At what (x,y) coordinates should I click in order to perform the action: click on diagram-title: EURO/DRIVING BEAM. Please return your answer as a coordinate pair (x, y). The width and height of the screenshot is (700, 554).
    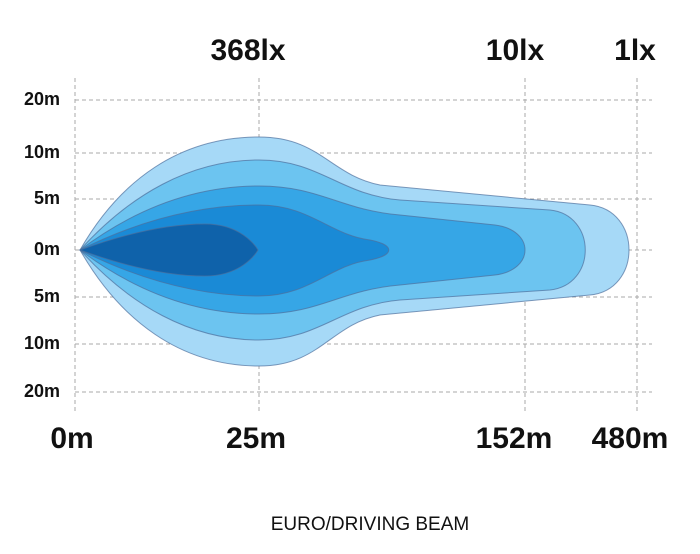
    Looking at the image, I should click on (370, 524).